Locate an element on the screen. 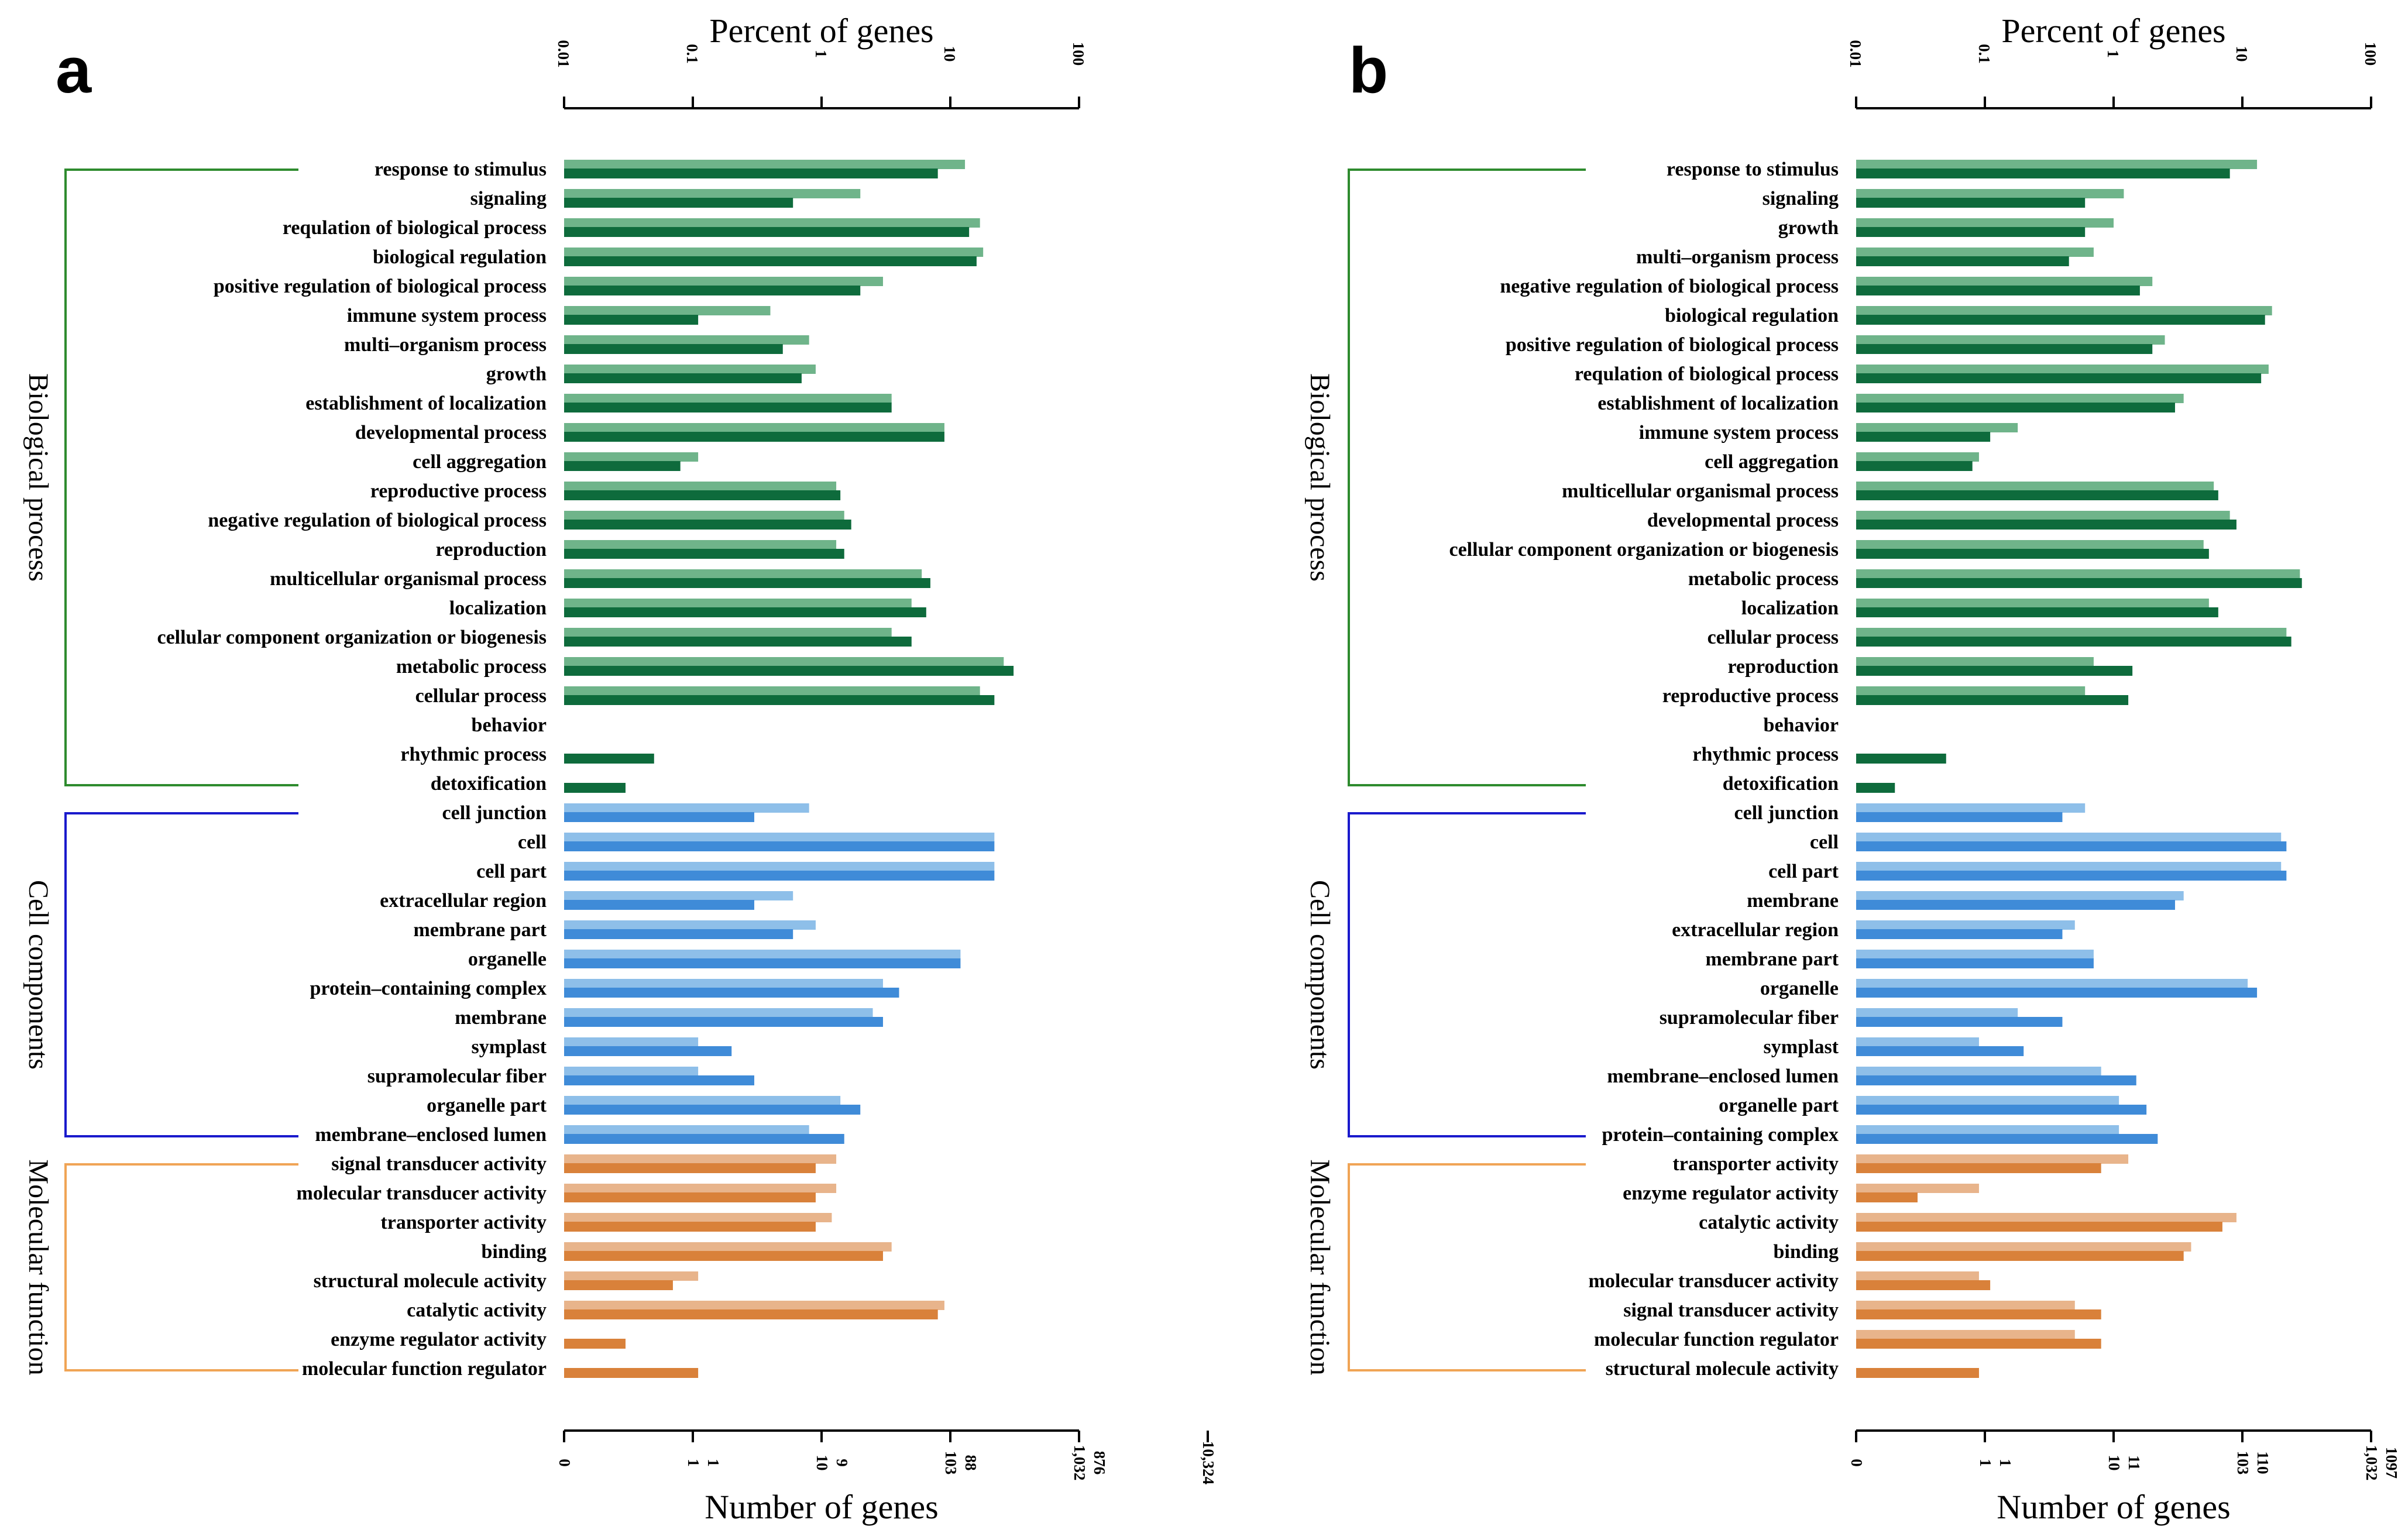  bottom-axis-tick-label-secondary: 1 is located at coordinates (713, 1463).